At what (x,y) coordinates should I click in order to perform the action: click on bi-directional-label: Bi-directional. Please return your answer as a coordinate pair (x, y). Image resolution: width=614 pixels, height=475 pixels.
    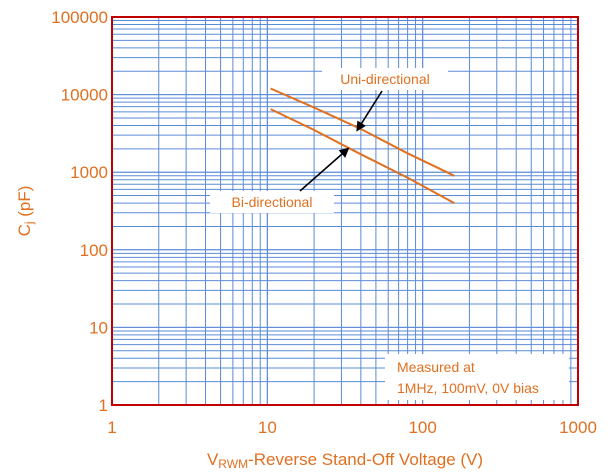
    Looking at the image, I should click on (272, 202).